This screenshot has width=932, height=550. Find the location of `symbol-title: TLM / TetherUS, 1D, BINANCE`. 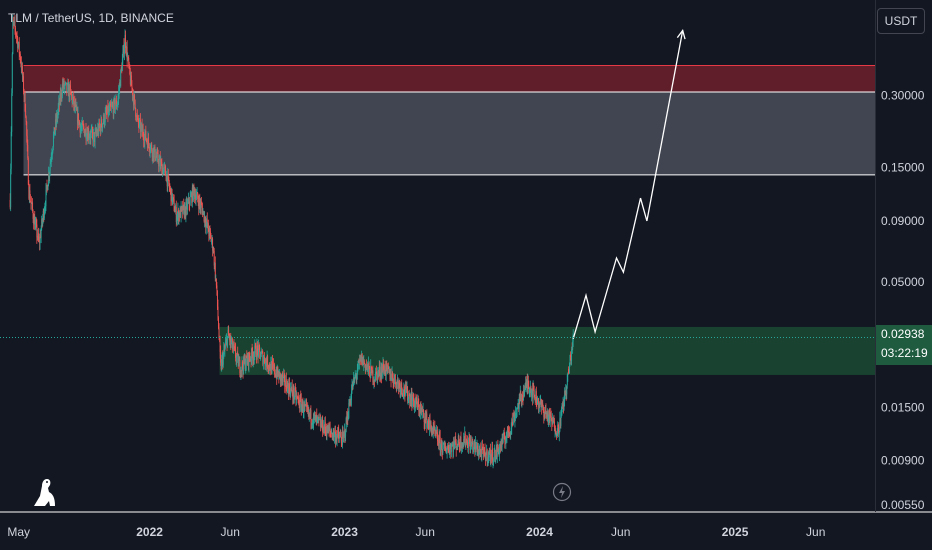

symbol-title: TLM / TetherUS, 1D, BINANCE is located at coordinates (91, 18).